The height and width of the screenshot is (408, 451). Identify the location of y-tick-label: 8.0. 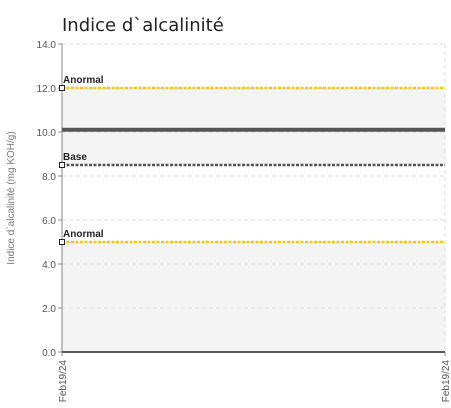
(49, 177).